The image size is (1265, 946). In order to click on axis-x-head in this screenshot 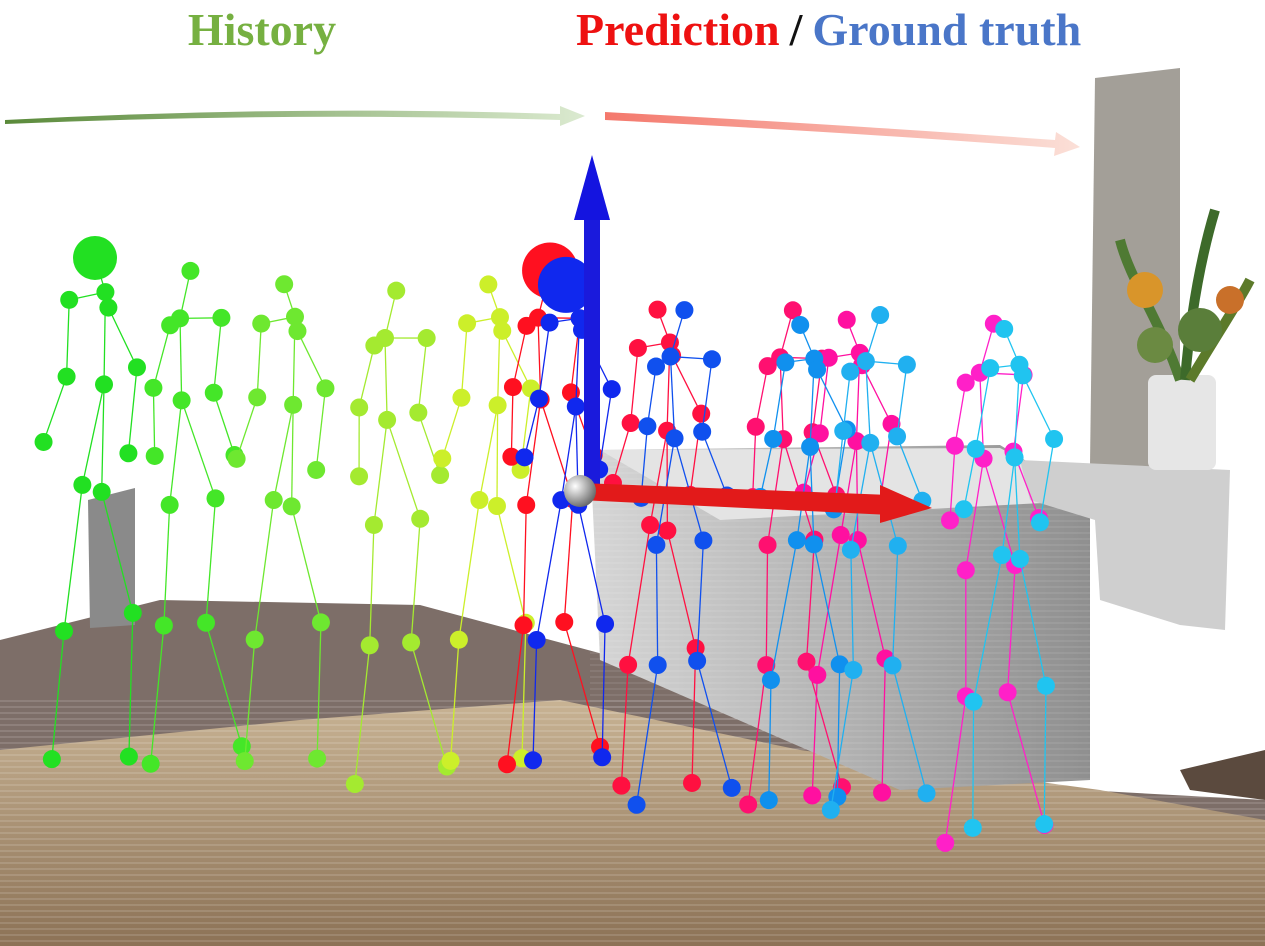, I will do `click(906, 504)`.